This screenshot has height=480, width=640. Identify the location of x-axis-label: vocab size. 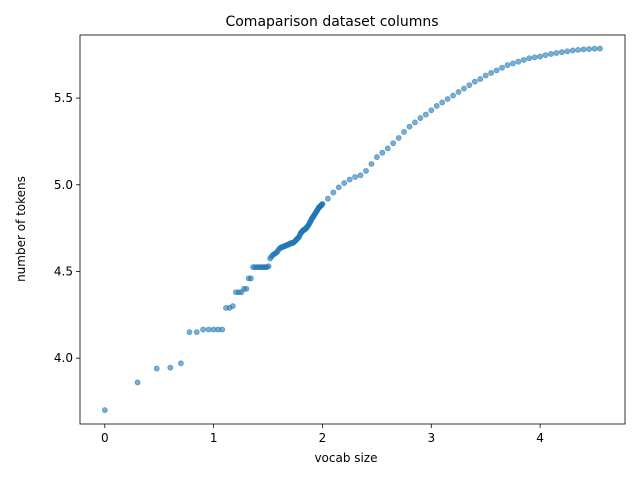
(345, 458).